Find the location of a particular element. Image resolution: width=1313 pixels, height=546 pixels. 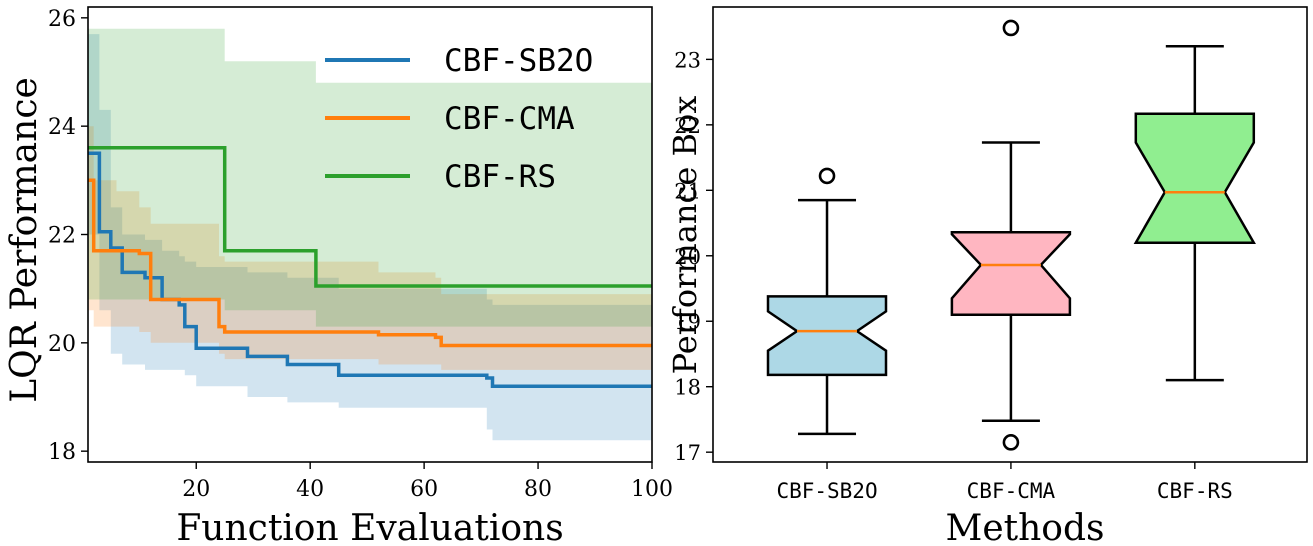

series-line-cbf-rs is located at coordinates (370, 217).